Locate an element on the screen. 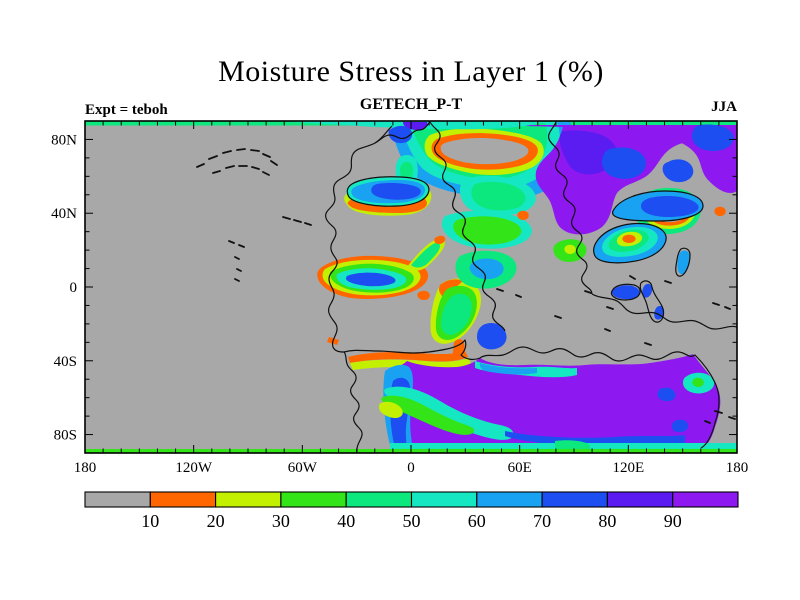 This screenshot has width=800, height=600. coastline-island1-outline is located at coordinates (658, 206).